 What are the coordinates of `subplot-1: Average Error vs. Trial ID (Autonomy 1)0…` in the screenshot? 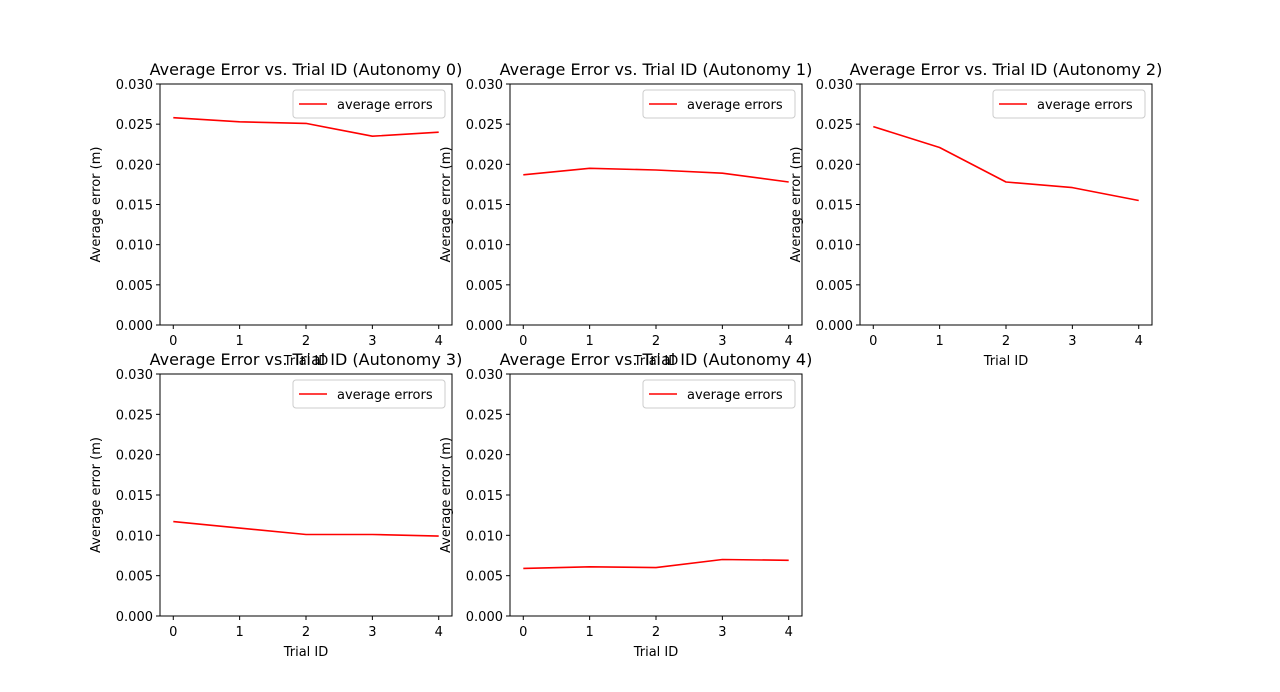 It's located at (625, 214).